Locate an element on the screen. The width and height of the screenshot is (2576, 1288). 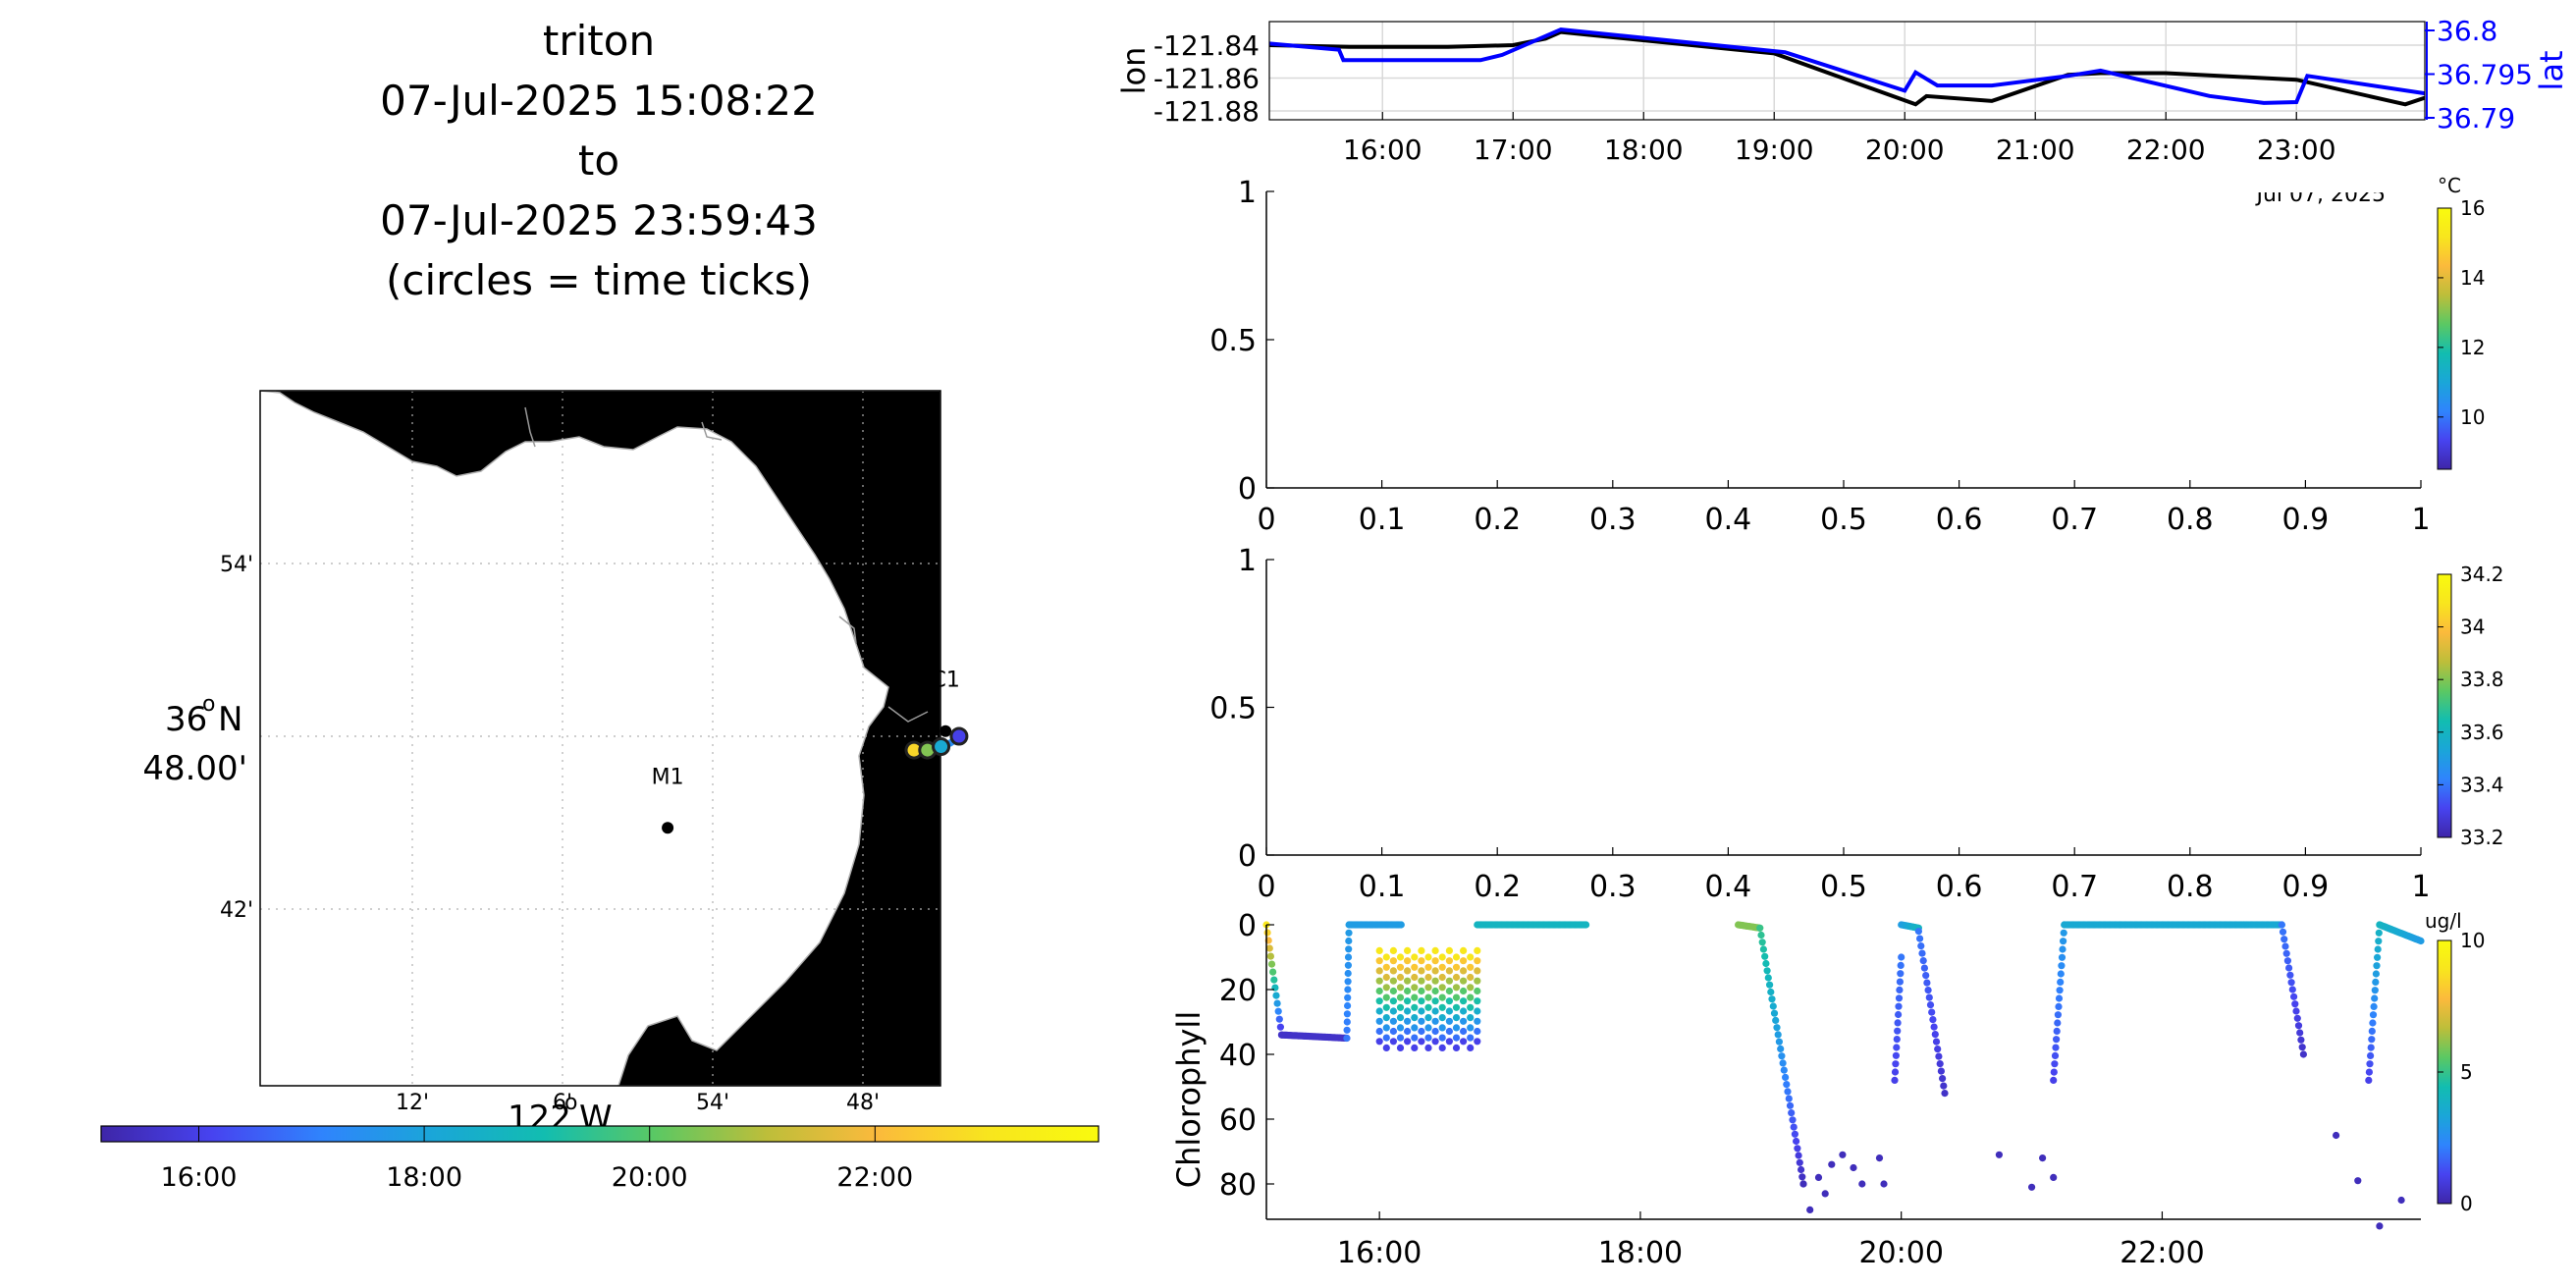
lon-degree-symbol: o is located at coordinates (570, 1103).